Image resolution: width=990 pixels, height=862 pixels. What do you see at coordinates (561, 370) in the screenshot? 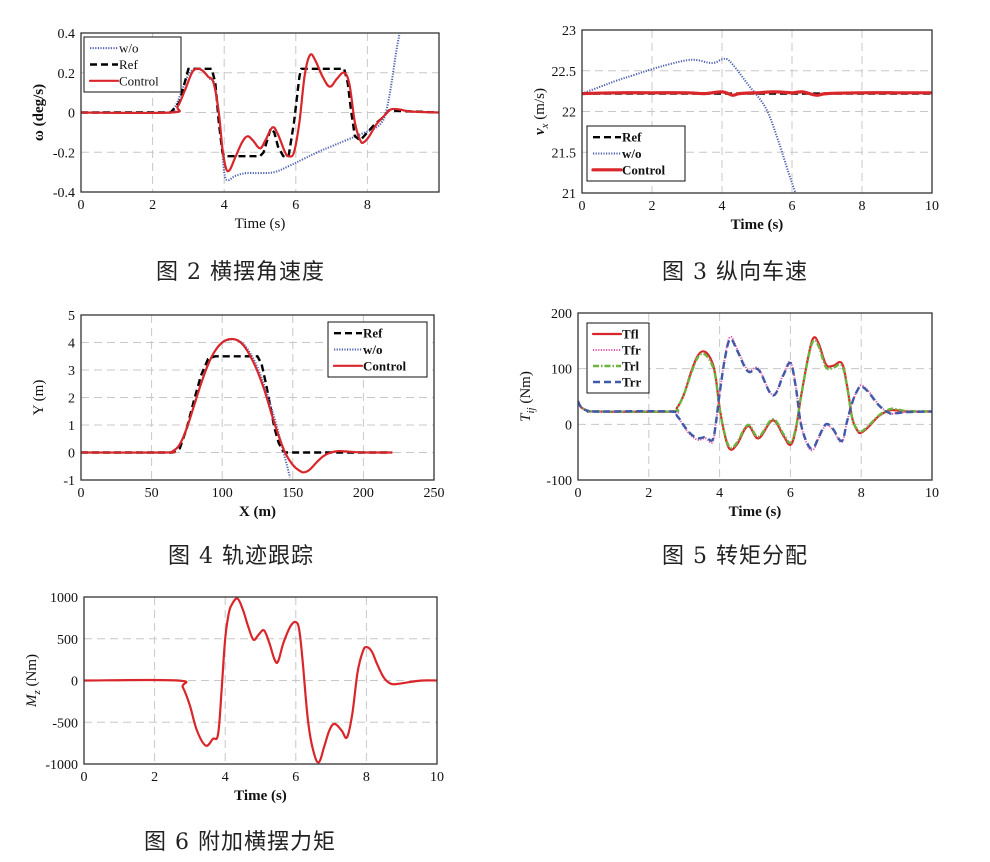
I see `y-tick-label: 100` at bounding box center [561, 370].